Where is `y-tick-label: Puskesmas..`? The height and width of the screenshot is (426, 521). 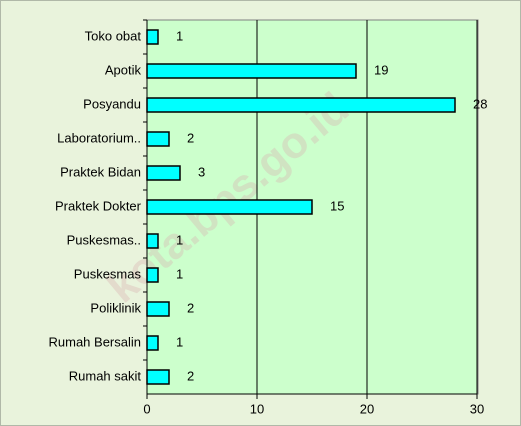
y-tick-label: Puskesmas.. is located at coordinates (104, 239).